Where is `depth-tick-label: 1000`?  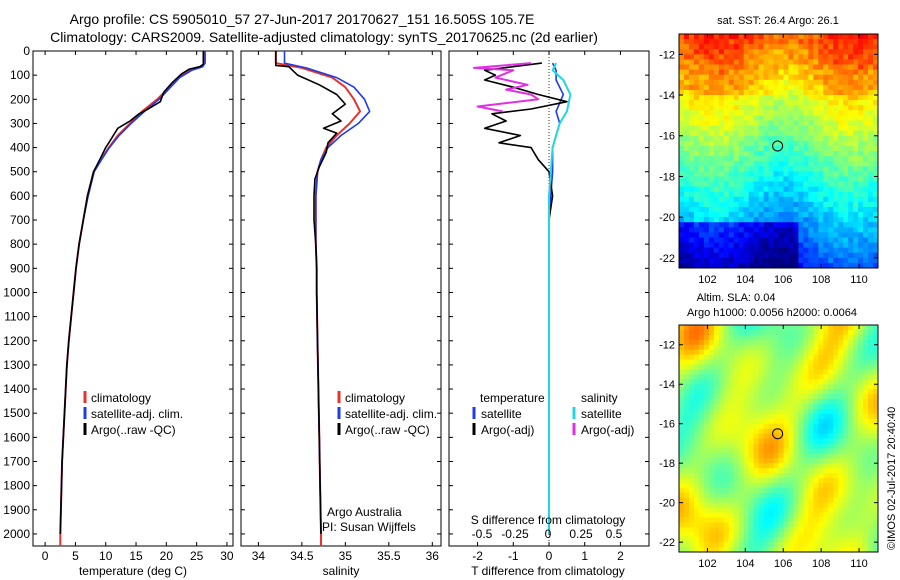 depth-tick-label: 1000 is located at coordinates (16, 292).